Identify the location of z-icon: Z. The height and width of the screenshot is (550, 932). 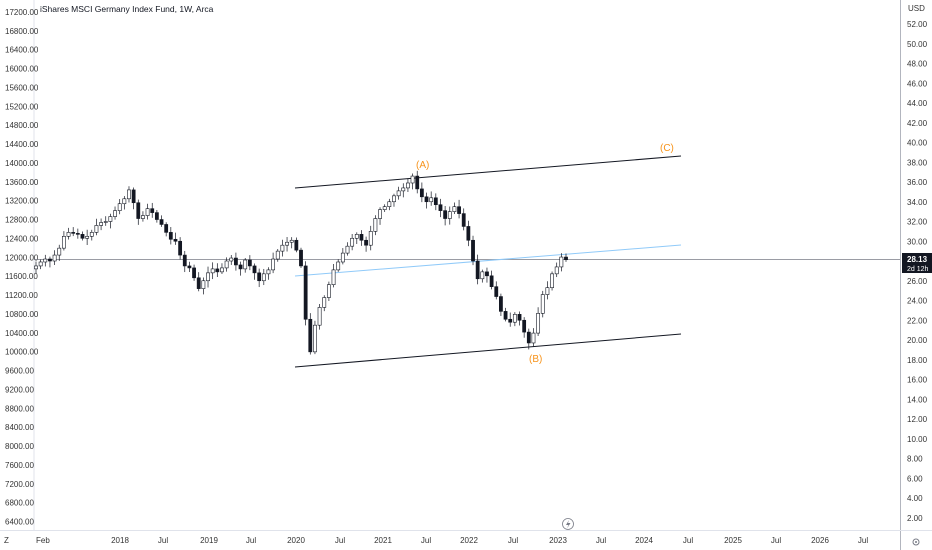
(6, 540).